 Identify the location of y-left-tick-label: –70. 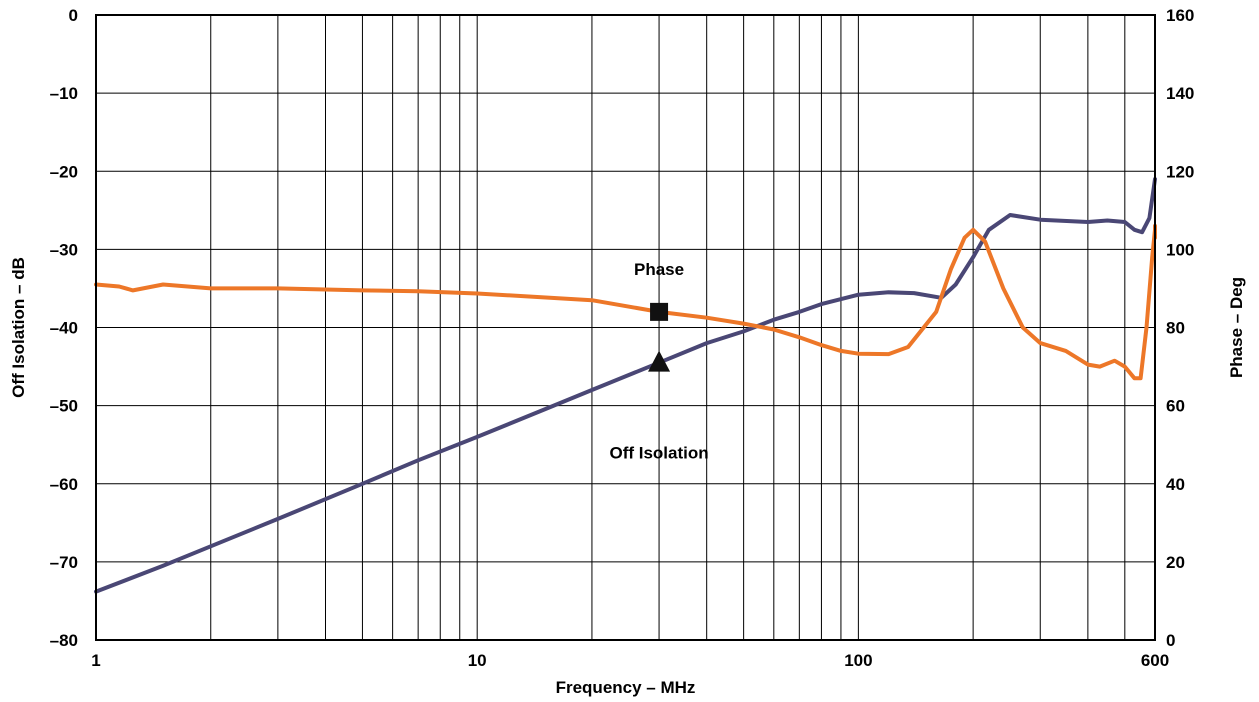
(64, 562).